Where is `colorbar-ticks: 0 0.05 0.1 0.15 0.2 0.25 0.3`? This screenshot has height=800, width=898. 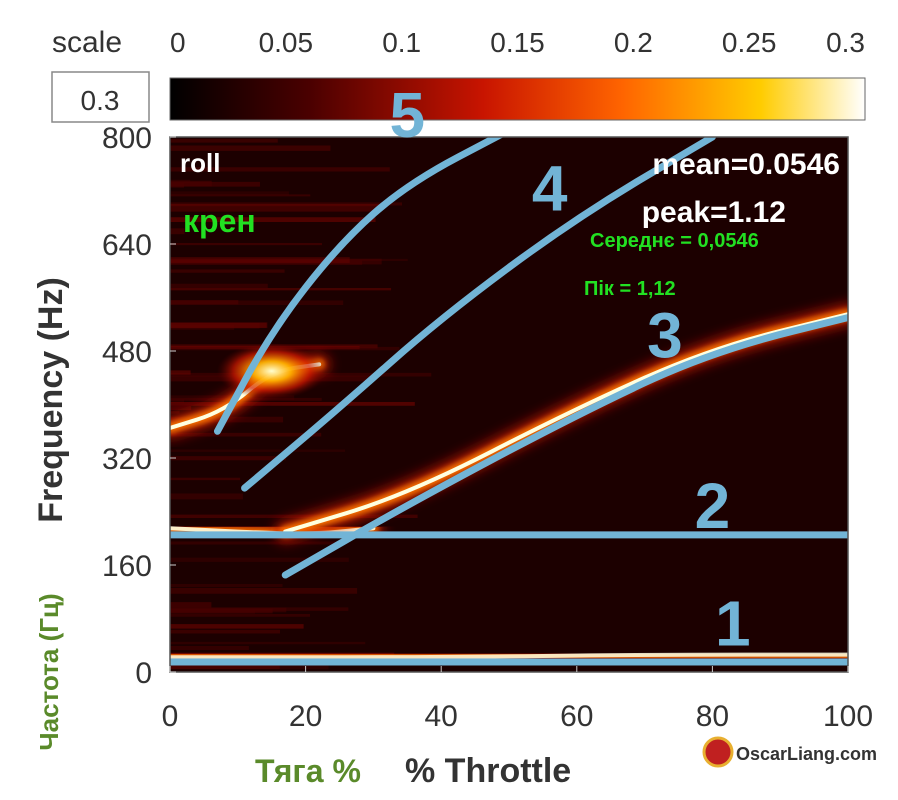
colorbar-ticks: 0 0.05 0.1 0.15 0.2 0.25 0.3 is located at coordinates (517, 42).